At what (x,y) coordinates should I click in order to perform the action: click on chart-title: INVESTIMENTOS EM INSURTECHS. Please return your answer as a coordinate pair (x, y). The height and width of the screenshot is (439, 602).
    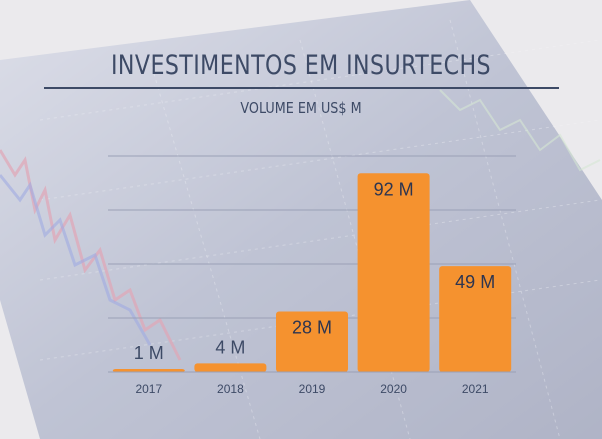
    Looking at the image, I should click on (301, 65).